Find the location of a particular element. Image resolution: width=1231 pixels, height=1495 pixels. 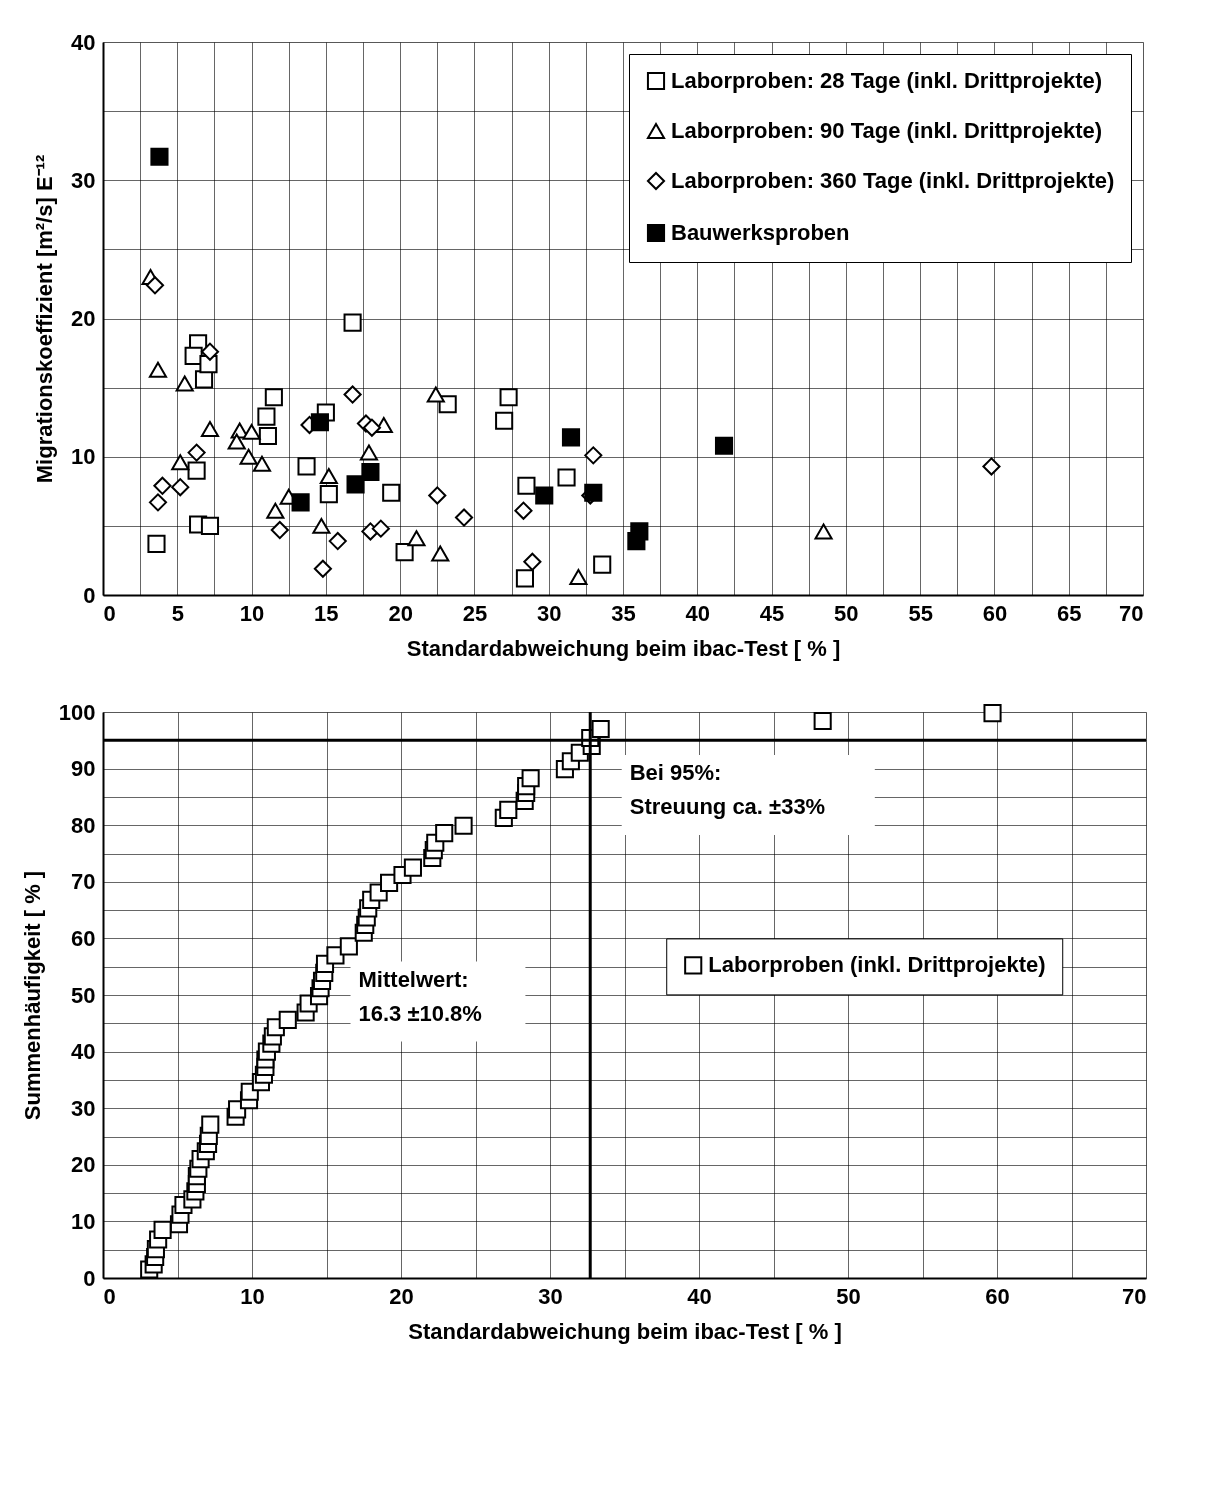

y-tick-label: 80 is located at coordinates (83, 825).